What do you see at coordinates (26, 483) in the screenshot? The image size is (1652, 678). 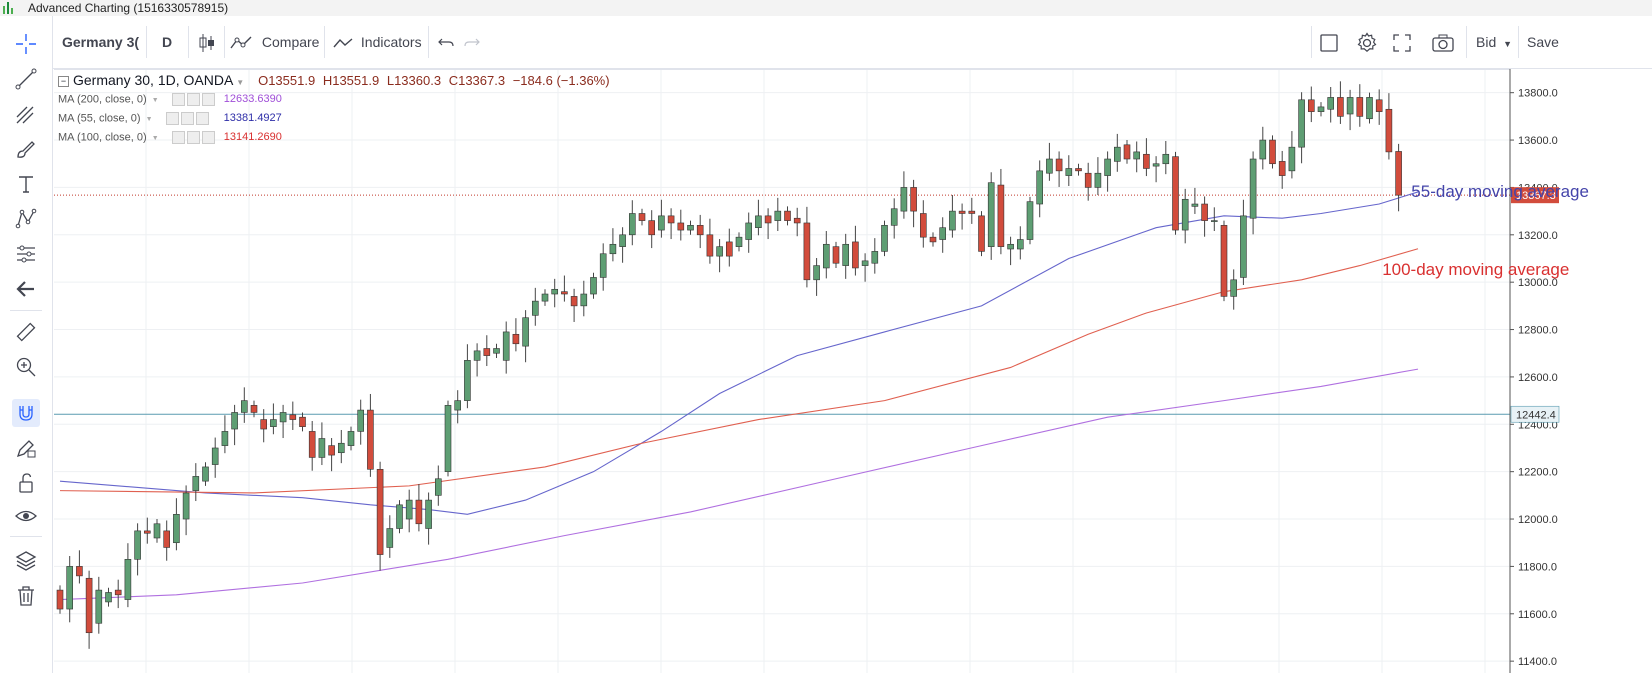 I see `unlock-icon` at bounding box center [26, 483].